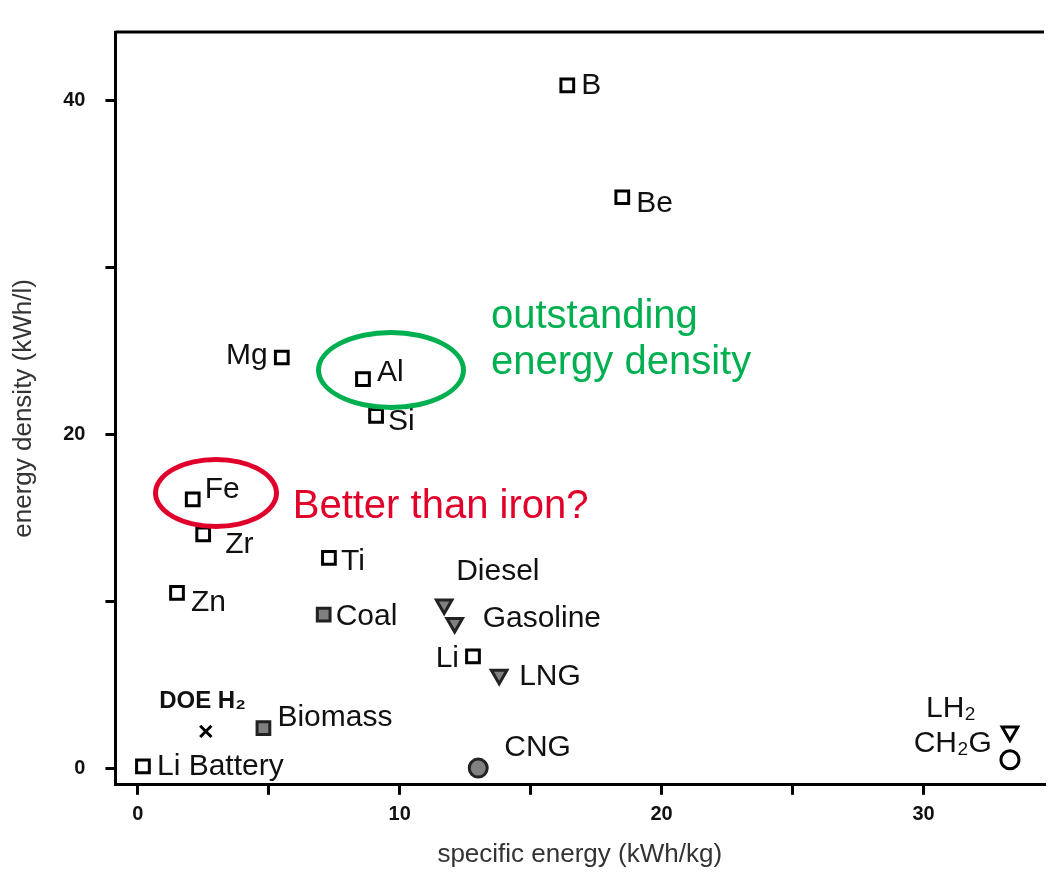 The width and height of the screenshot is (1056, 878). What do you see at coordinates (74, 432) in the screenshot?
I see `y-tick-label: 20` at bounding box center [74, 432].